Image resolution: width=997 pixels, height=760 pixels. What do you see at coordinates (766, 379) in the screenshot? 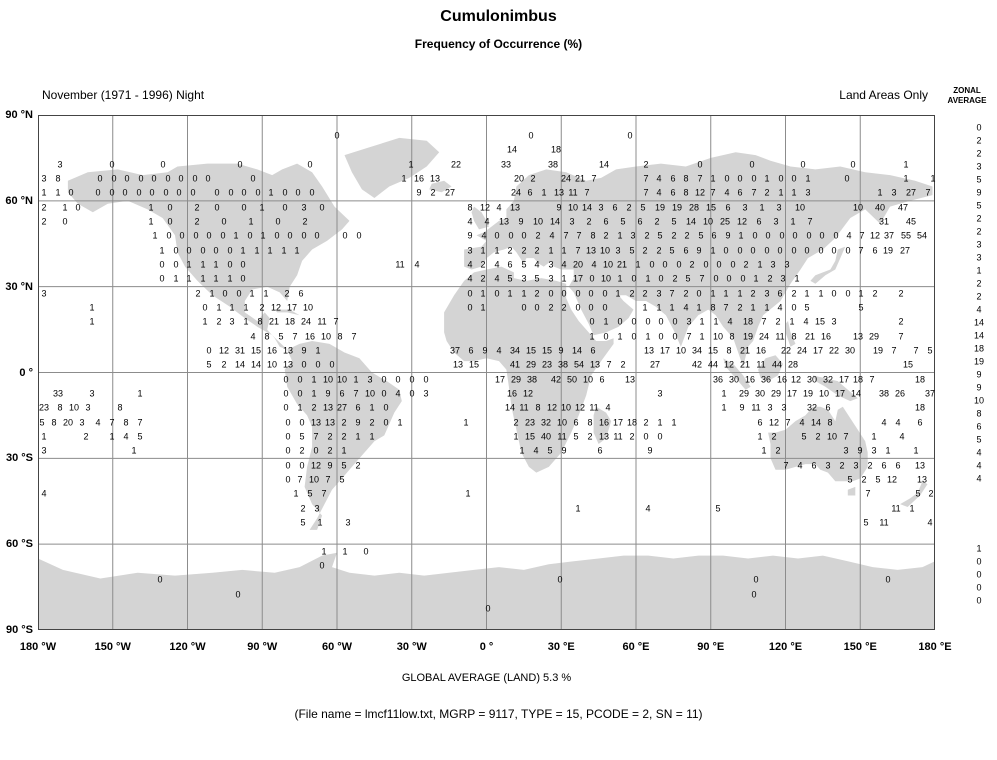
I see `grid-value: 36` at bounding box center [766, 379].